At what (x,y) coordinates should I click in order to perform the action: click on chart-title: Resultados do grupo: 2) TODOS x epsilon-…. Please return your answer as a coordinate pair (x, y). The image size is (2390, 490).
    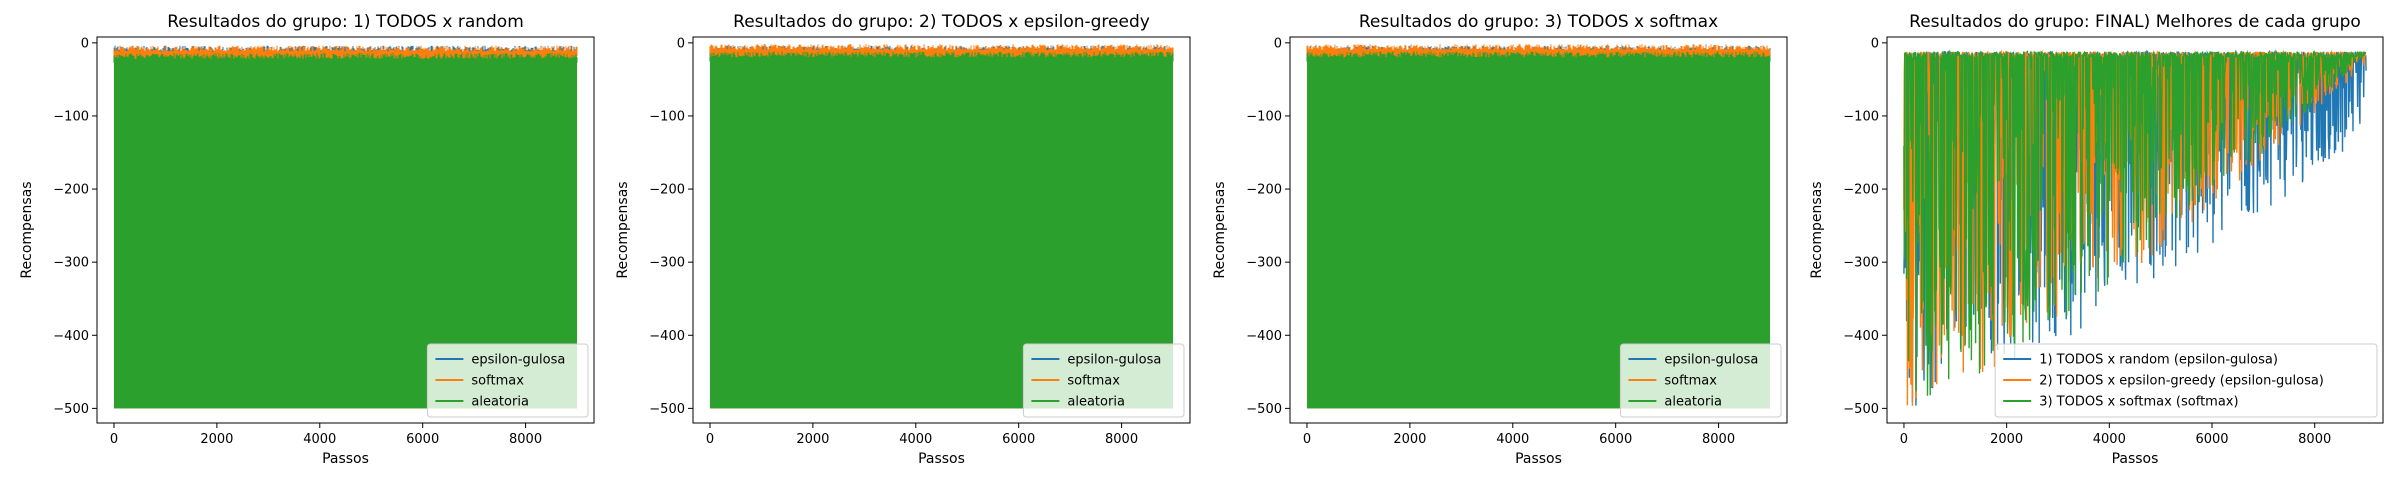
    Looking at the image, I should click on (941, 22).